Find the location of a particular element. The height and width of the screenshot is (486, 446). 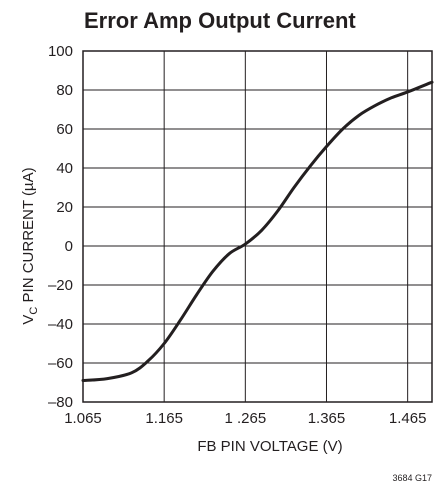

y-tick-label: –20 is located at coordinates (60, 285).